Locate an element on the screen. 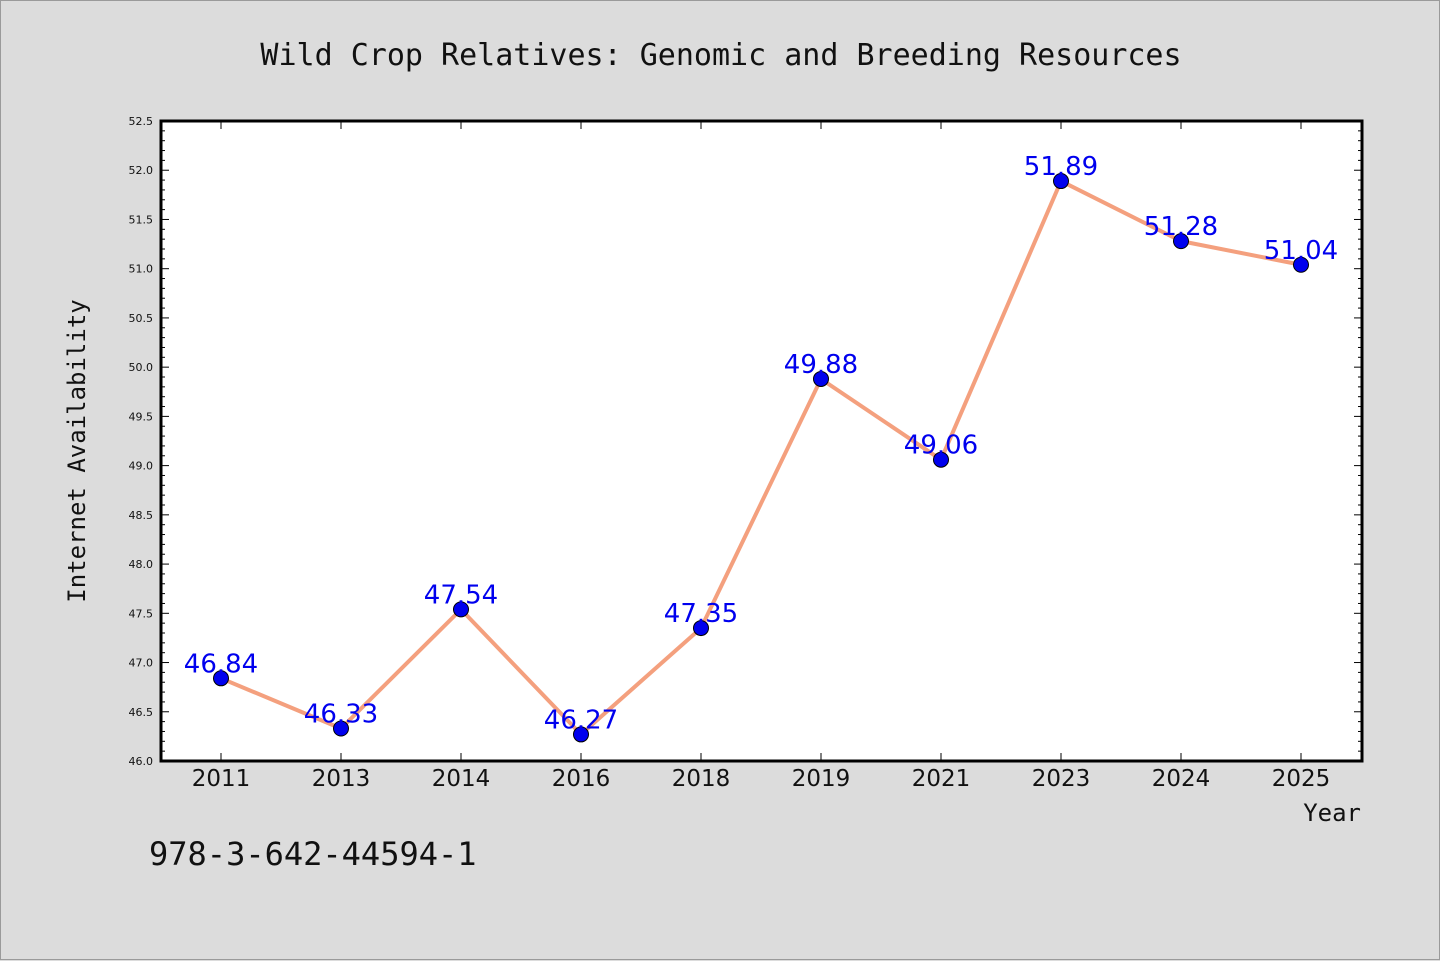 Image resolution: width=1440 pixels, height=961 pixels. x-tick-label: 2025 is located at coordinates (1301, 779).